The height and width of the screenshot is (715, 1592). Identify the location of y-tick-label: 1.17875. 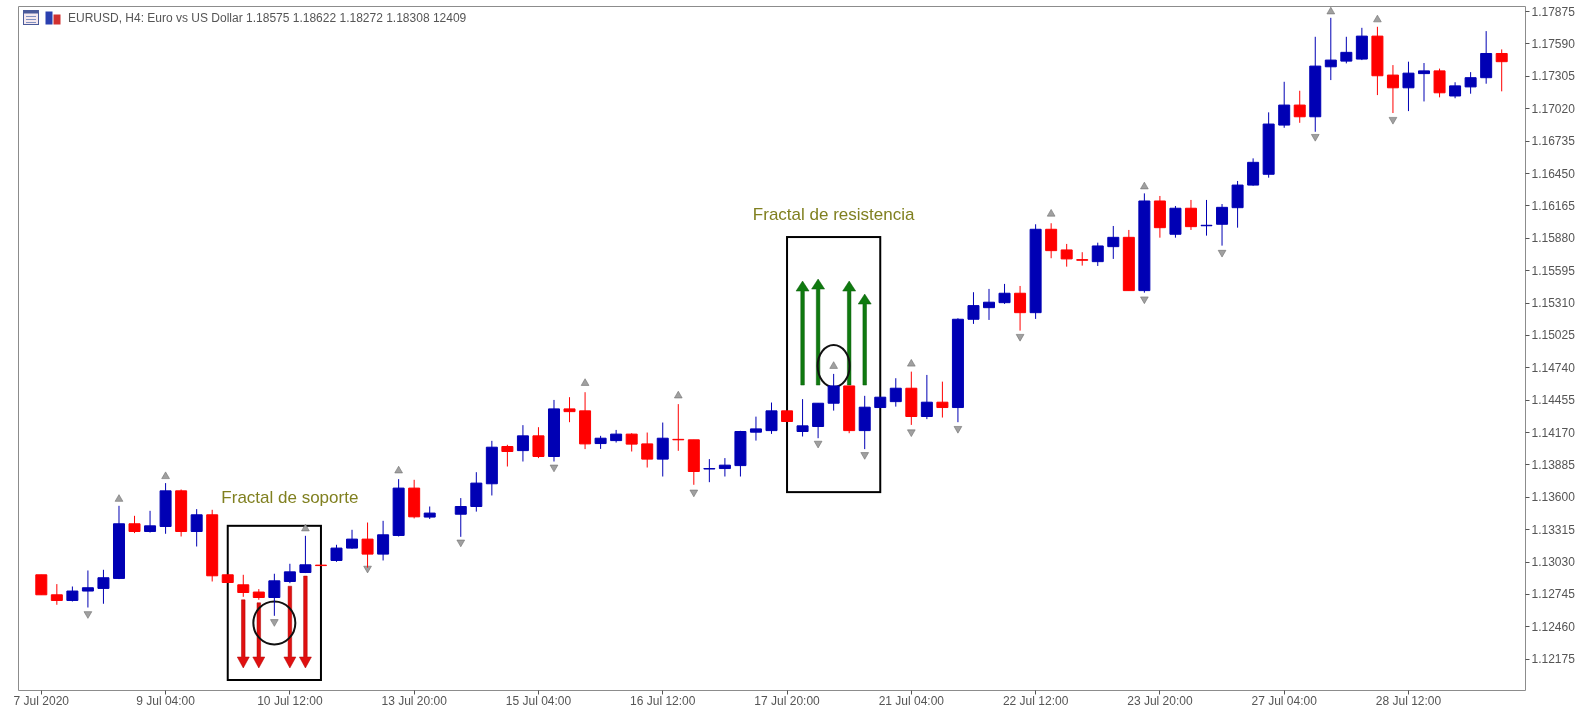
(1553, 11).